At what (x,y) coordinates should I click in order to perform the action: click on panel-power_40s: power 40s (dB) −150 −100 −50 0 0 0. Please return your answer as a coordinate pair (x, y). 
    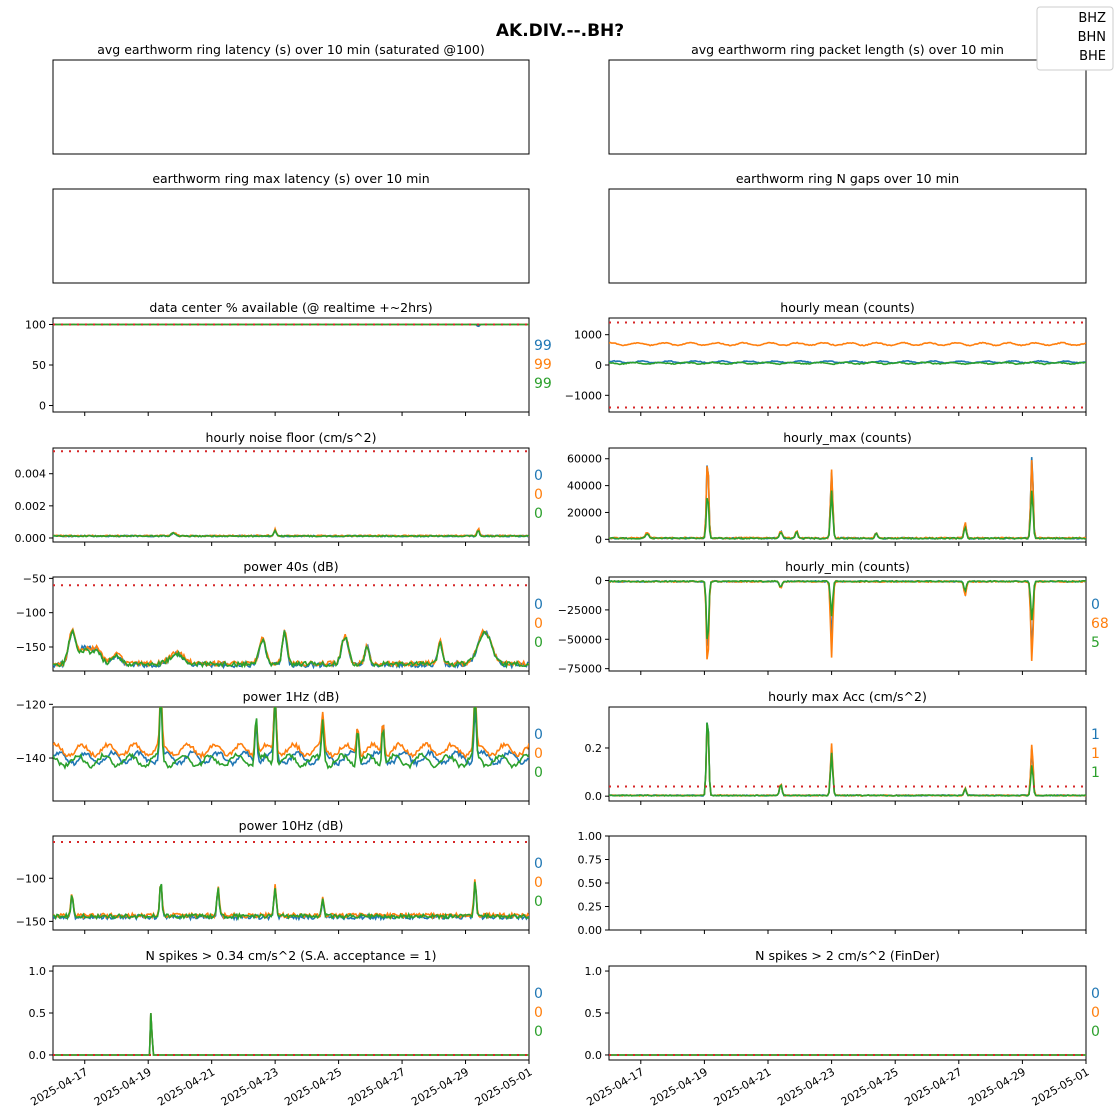
    Looking at the image, I should click on (279, 617).